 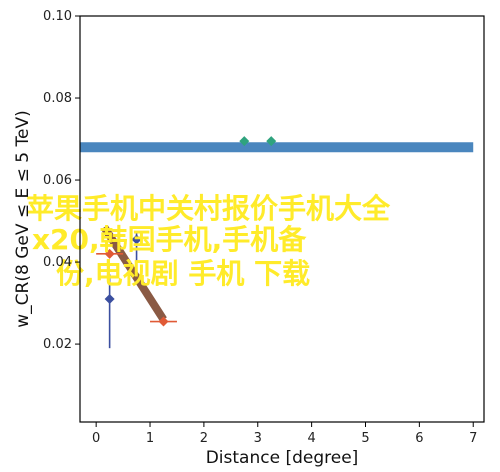 I want to click on y-tick-label: 0.08, so click(x=57, y=98).